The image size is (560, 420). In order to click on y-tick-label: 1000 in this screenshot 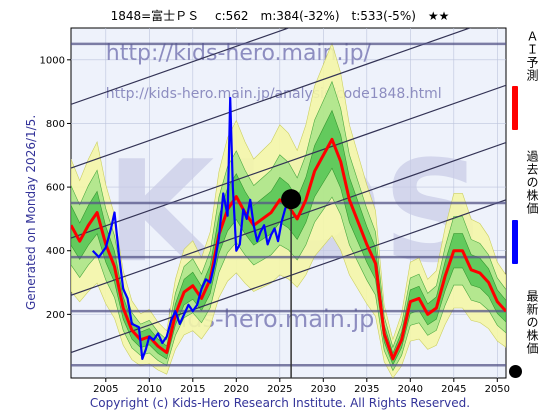, I will do `click(52, 60)`.